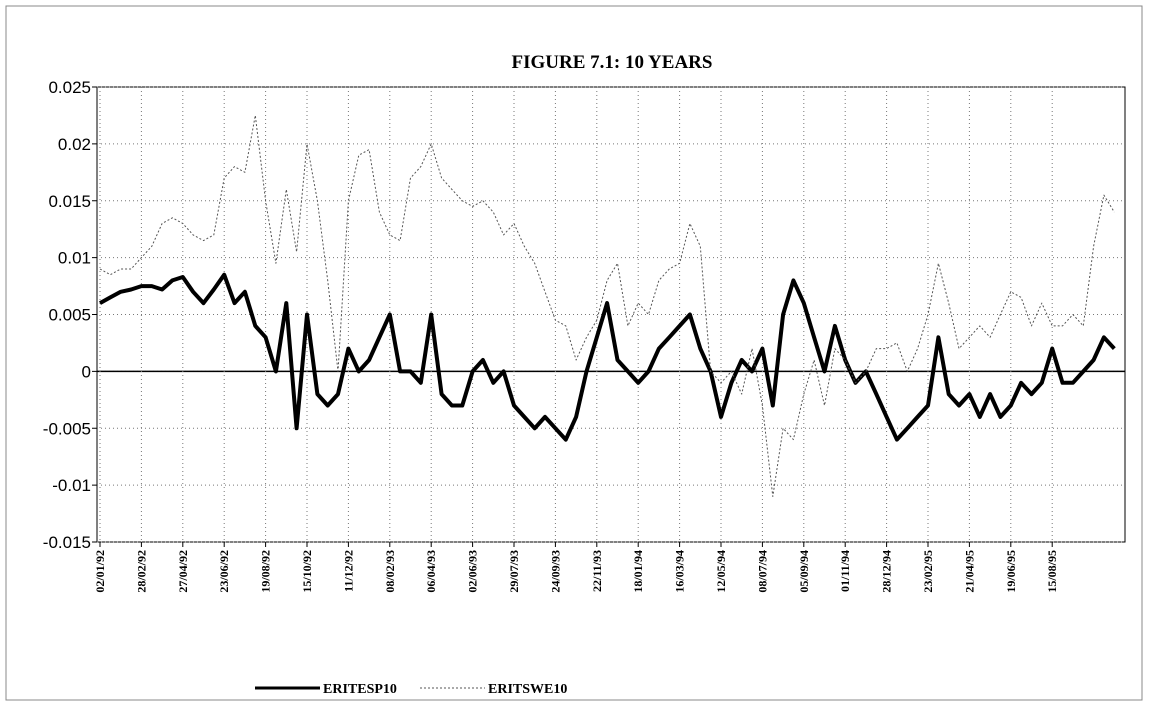 The image size is (1158, 707). I want to click on x-tick-label: 28/12/94, so click(887, 571).